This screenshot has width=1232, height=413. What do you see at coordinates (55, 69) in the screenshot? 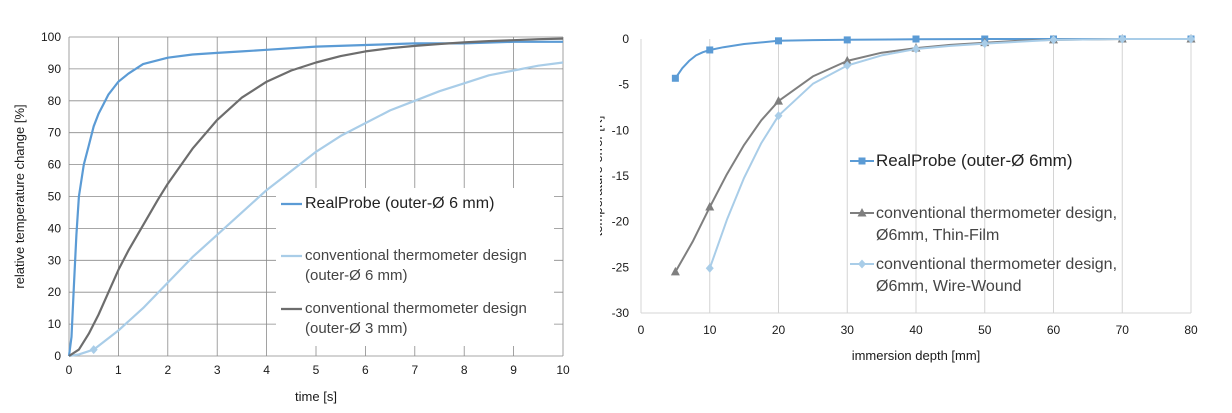
I see `y-tick-label: 90` at bounding box center [55, 69].